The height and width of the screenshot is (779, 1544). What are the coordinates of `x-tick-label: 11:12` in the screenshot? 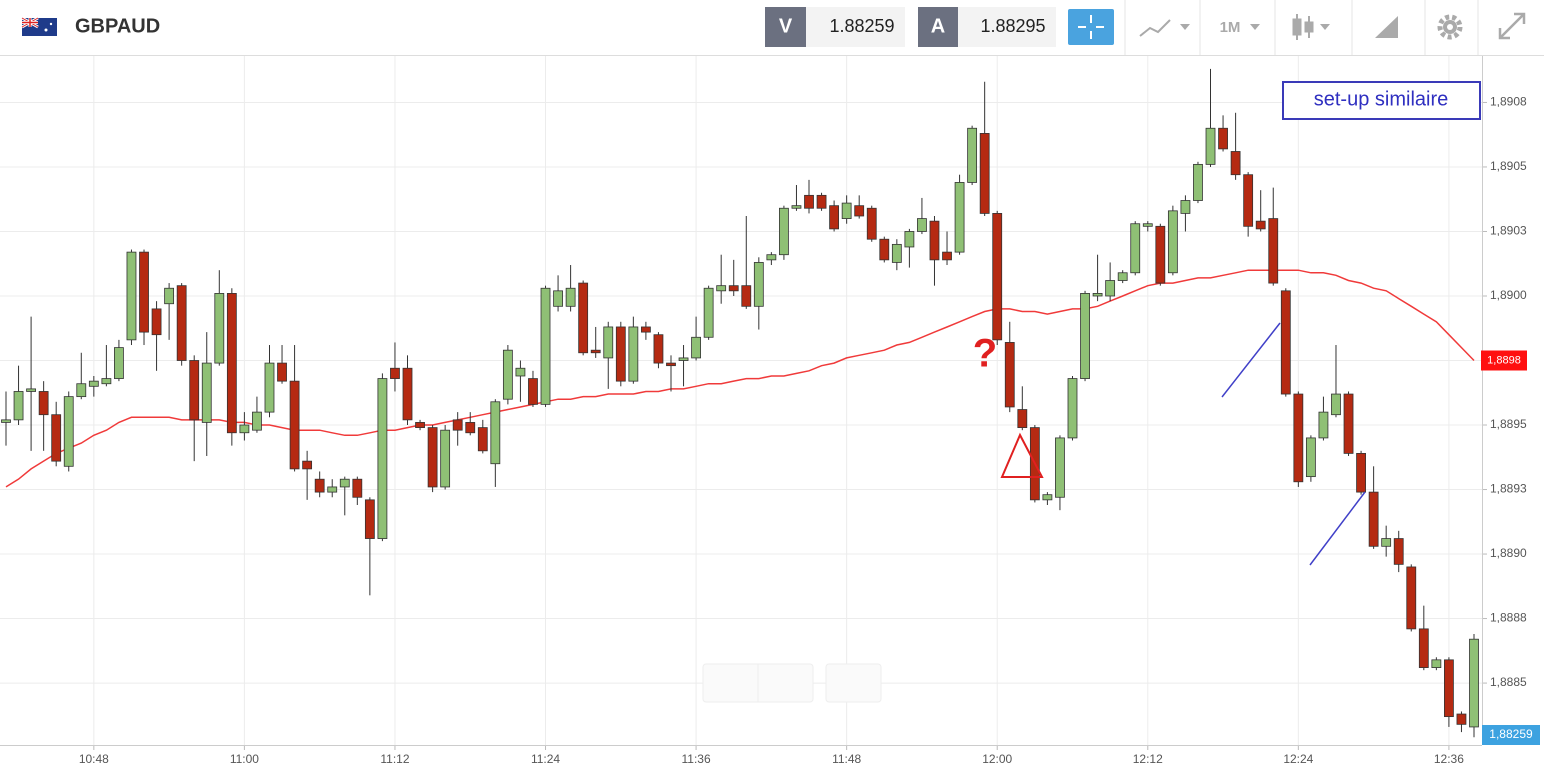 It's located at (394, 759).